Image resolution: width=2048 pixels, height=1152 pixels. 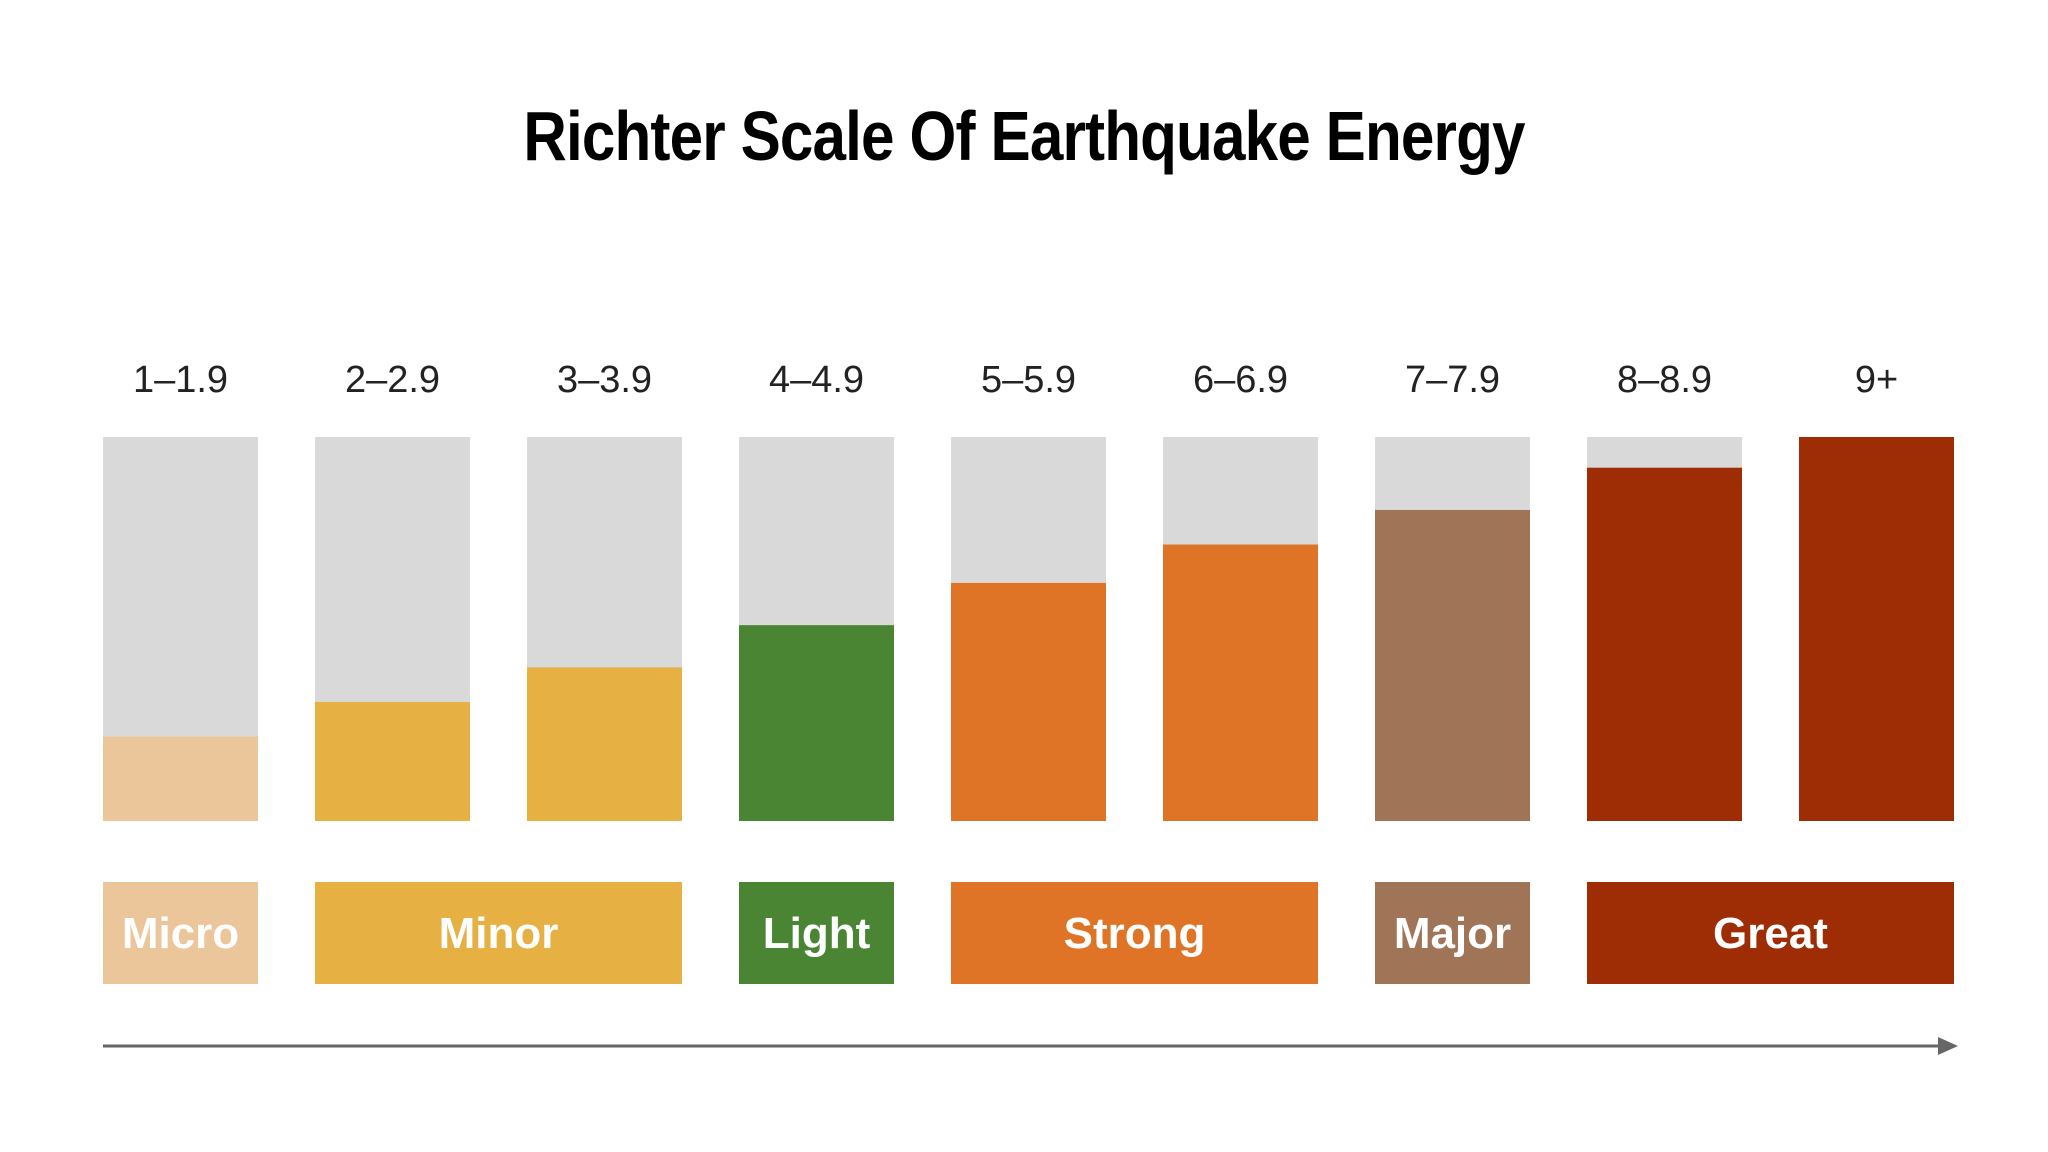 I want to click on category-label: Great, so click(x=1770, y=933).